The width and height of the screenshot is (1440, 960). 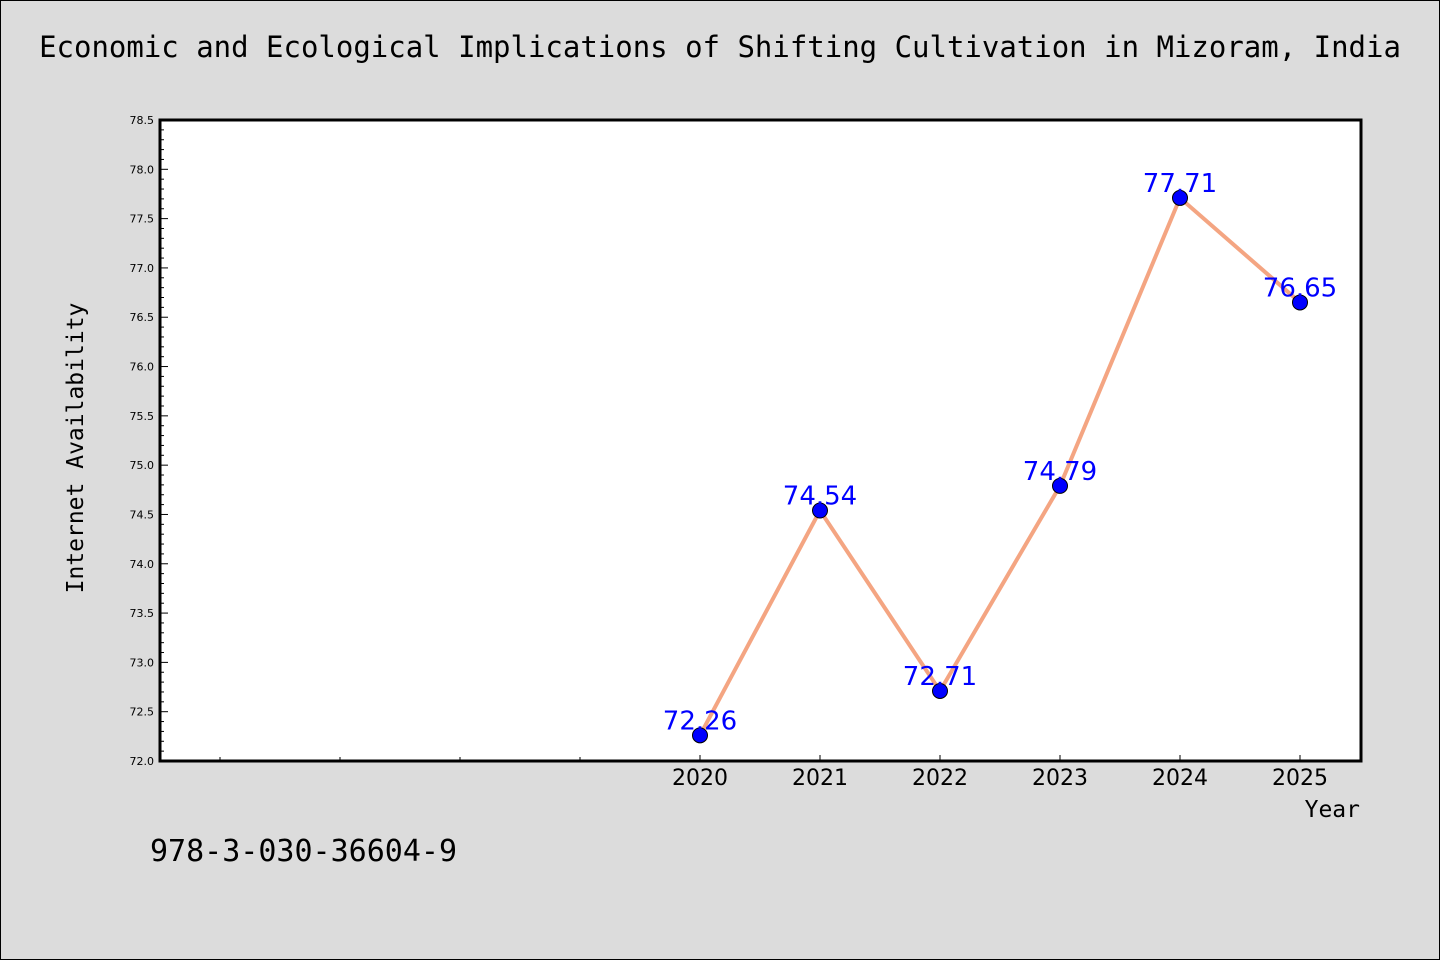 I want to click on y-tick-label: 77.5, so click(x=142, y=219).